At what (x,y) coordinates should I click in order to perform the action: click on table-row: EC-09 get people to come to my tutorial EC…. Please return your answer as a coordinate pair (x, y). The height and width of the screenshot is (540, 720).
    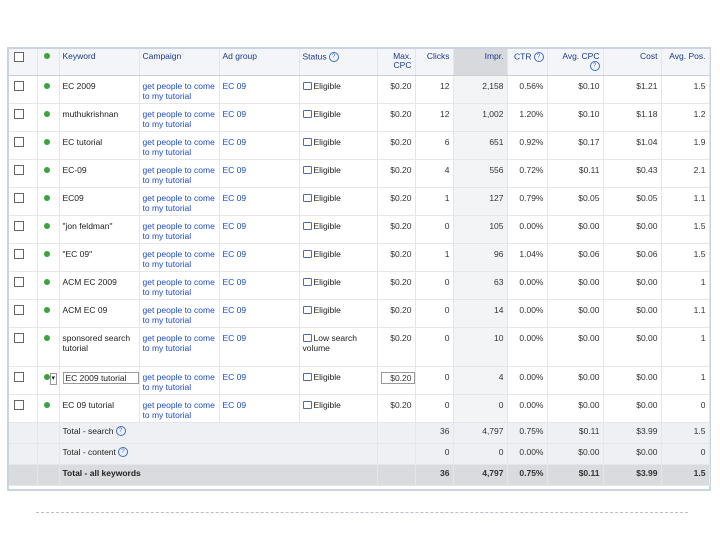
    Looking at the image, I should click on (359, 173).